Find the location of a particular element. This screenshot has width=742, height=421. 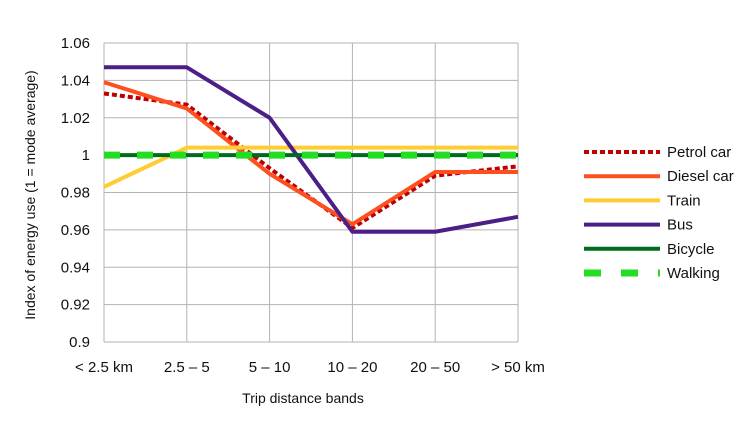

legend-label: Bicycle is located at coordinates (691, 249).